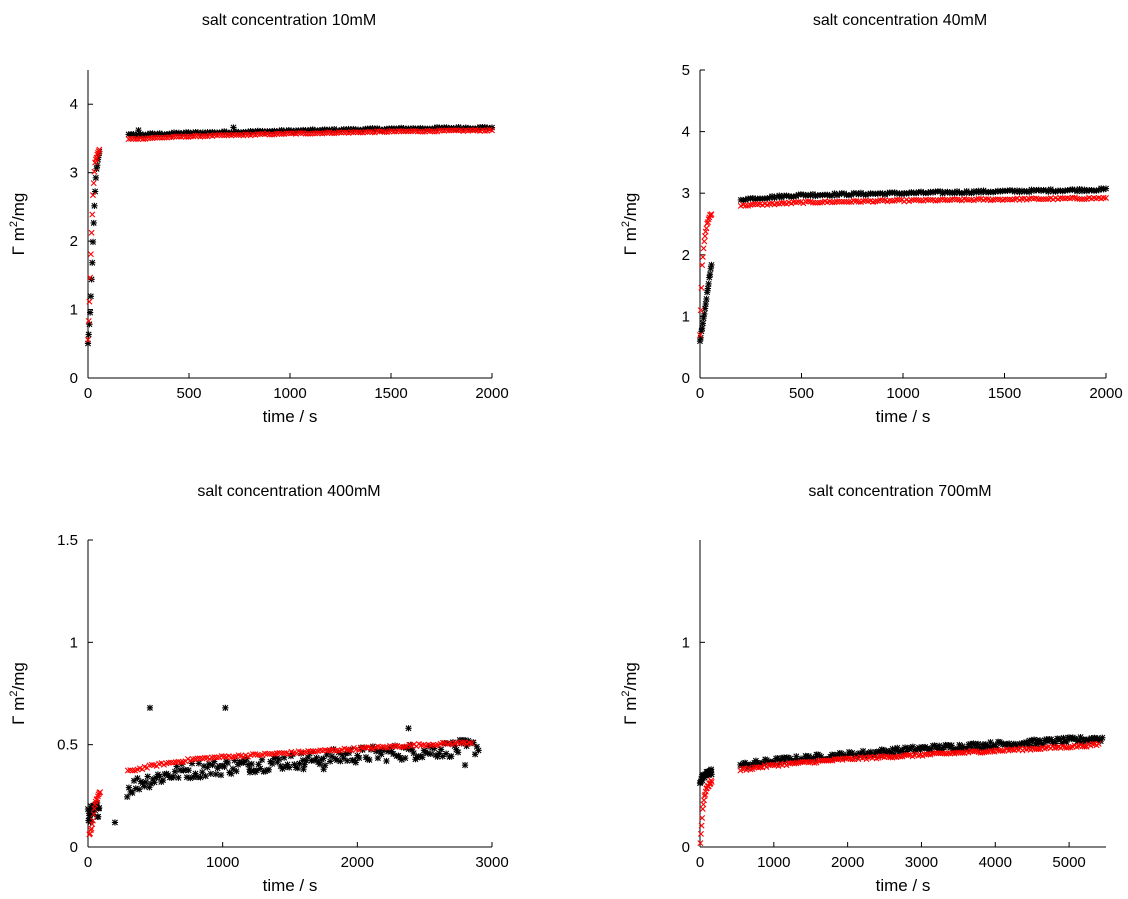 Image resolution: width=1128 pixels, height=899 pixels. I want to click on x-tick-label: 2000, so click(491, 393).